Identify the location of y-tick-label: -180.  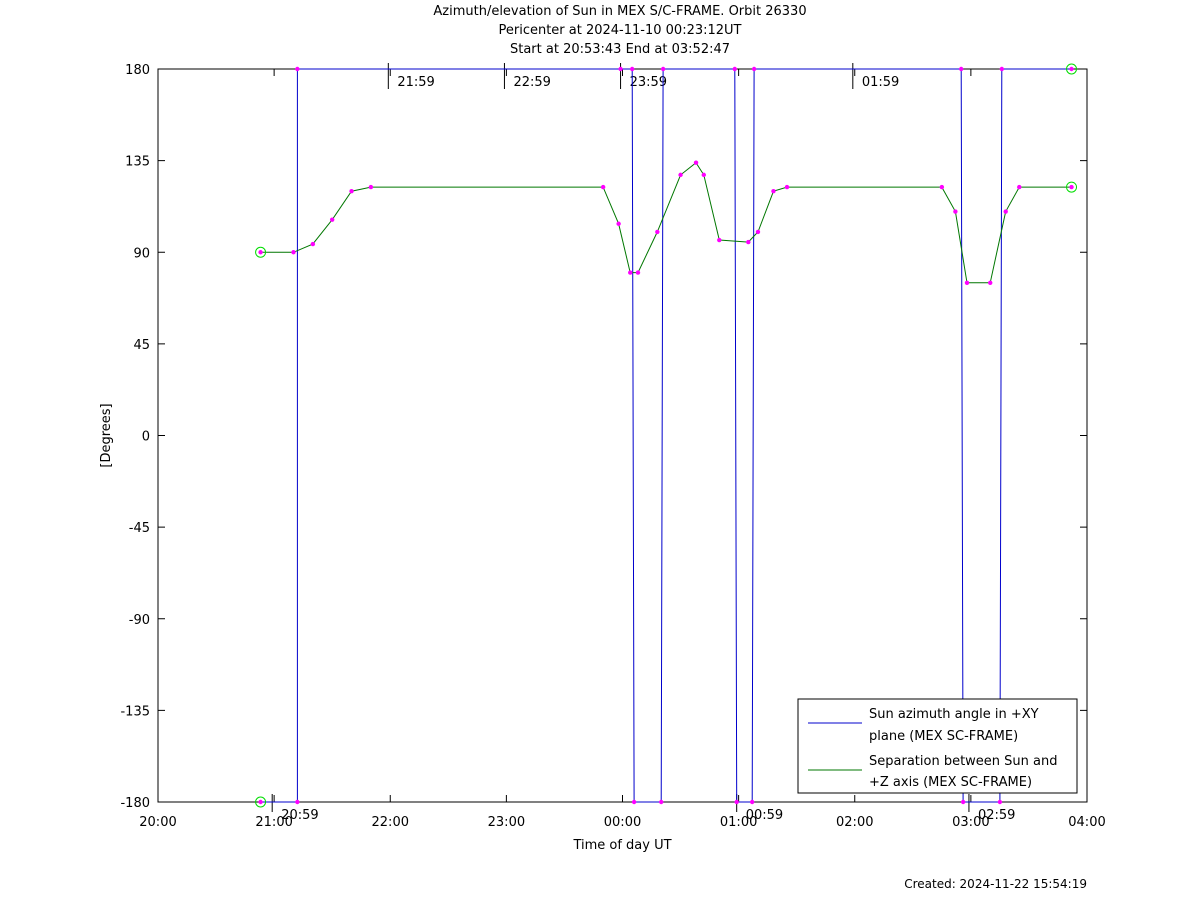
(135, 803).